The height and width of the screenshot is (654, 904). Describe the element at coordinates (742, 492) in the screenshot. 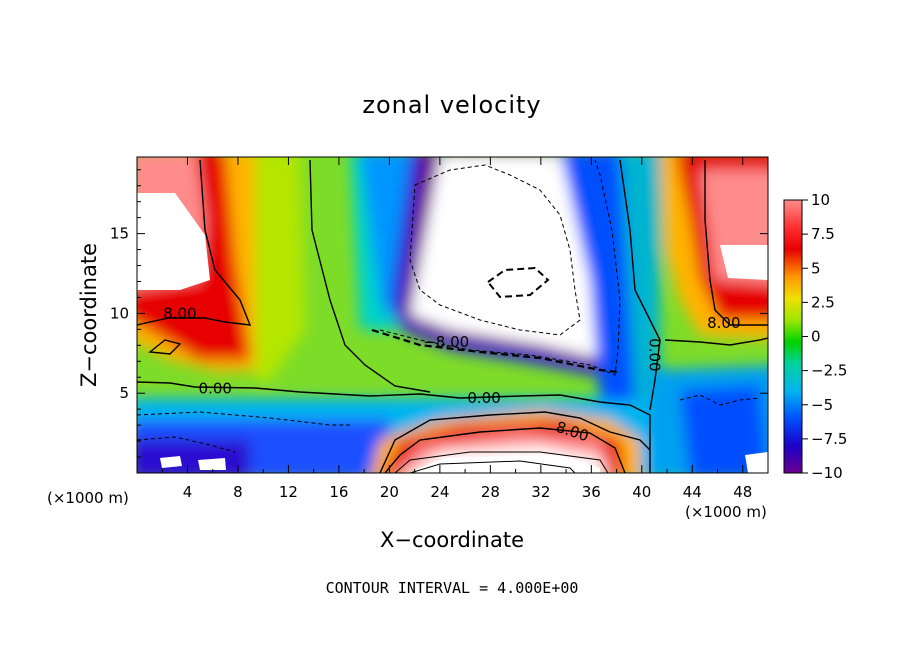

I see `x-tick-label: 48` at that location.